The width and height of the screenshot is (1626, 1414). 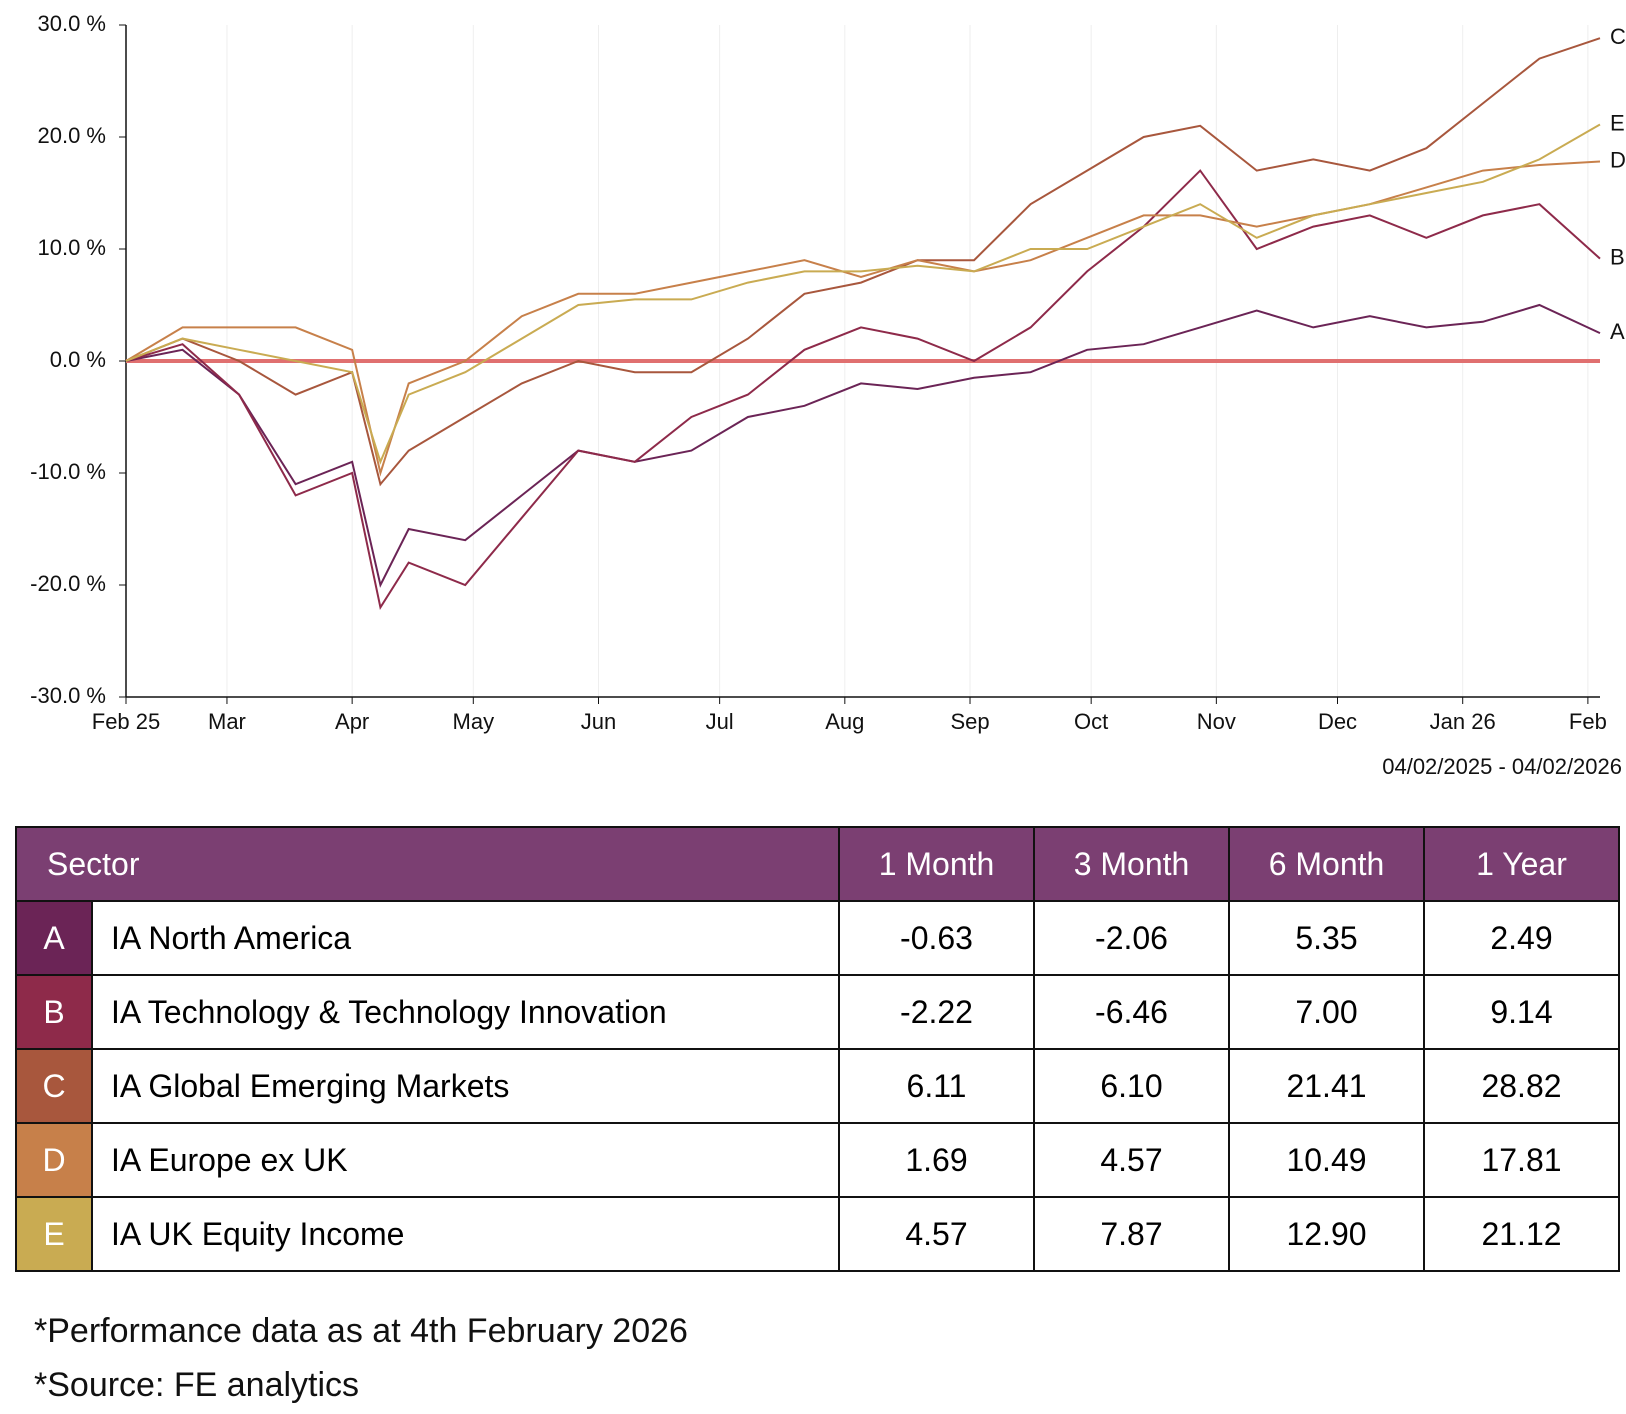 What do you see at coordinates (1617, 122) in the screenshot?
I see `series-label: E` at bounding box center [1617, 122].